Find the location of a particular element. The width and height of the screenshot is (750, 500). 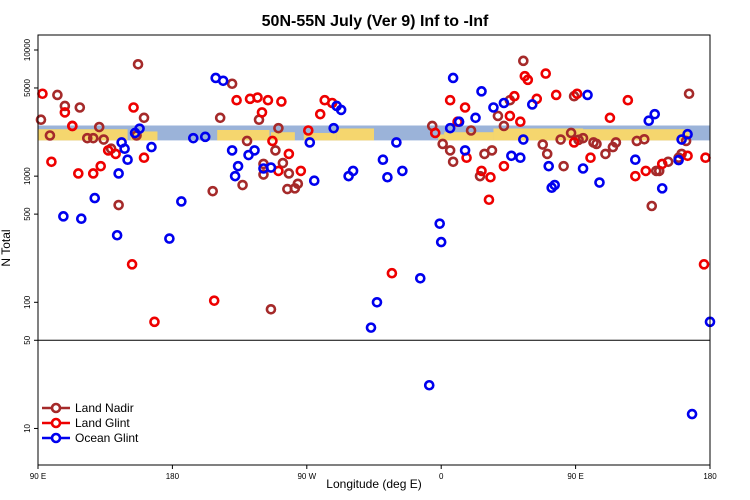

y-tick-label-5: 5000 is located at coordinates (27, 88).